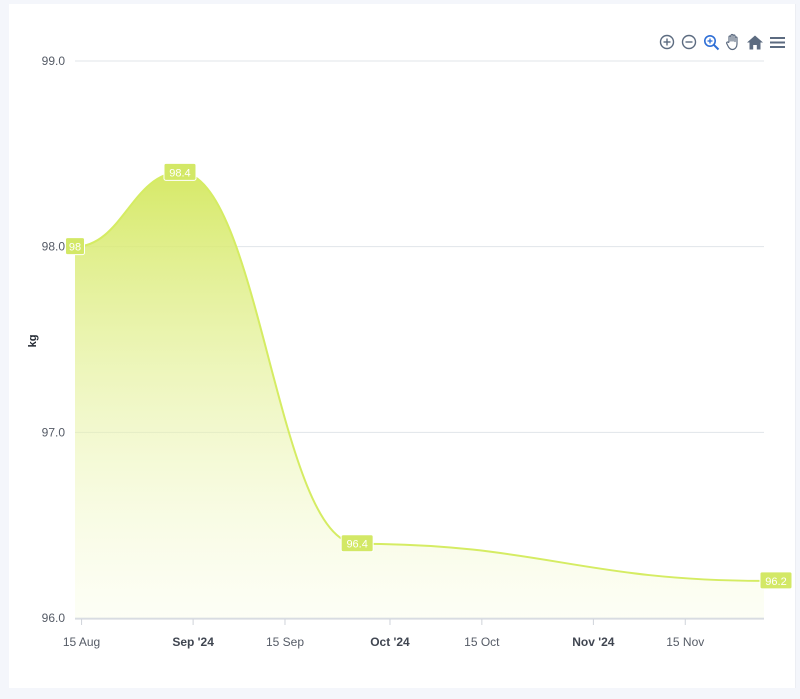 The width and height of the screenshot is (800, 699). What do you see at coordinates (81, 642) in the screenshot?
I see `x-tick-label: 15 Aug` at bounding box center [81, 642].